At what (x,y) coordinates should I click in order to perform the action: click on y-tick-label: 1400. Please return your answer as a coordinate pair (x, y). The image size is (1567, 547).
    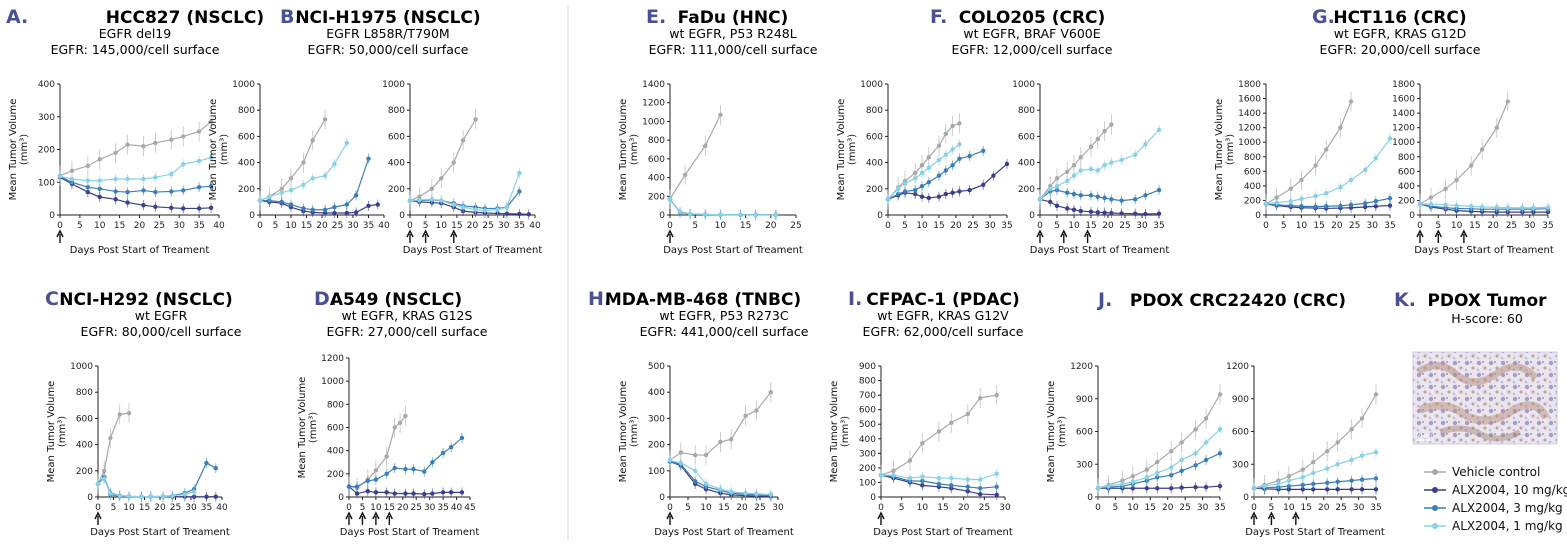
    Looking at the image, I should click on (653, 85).